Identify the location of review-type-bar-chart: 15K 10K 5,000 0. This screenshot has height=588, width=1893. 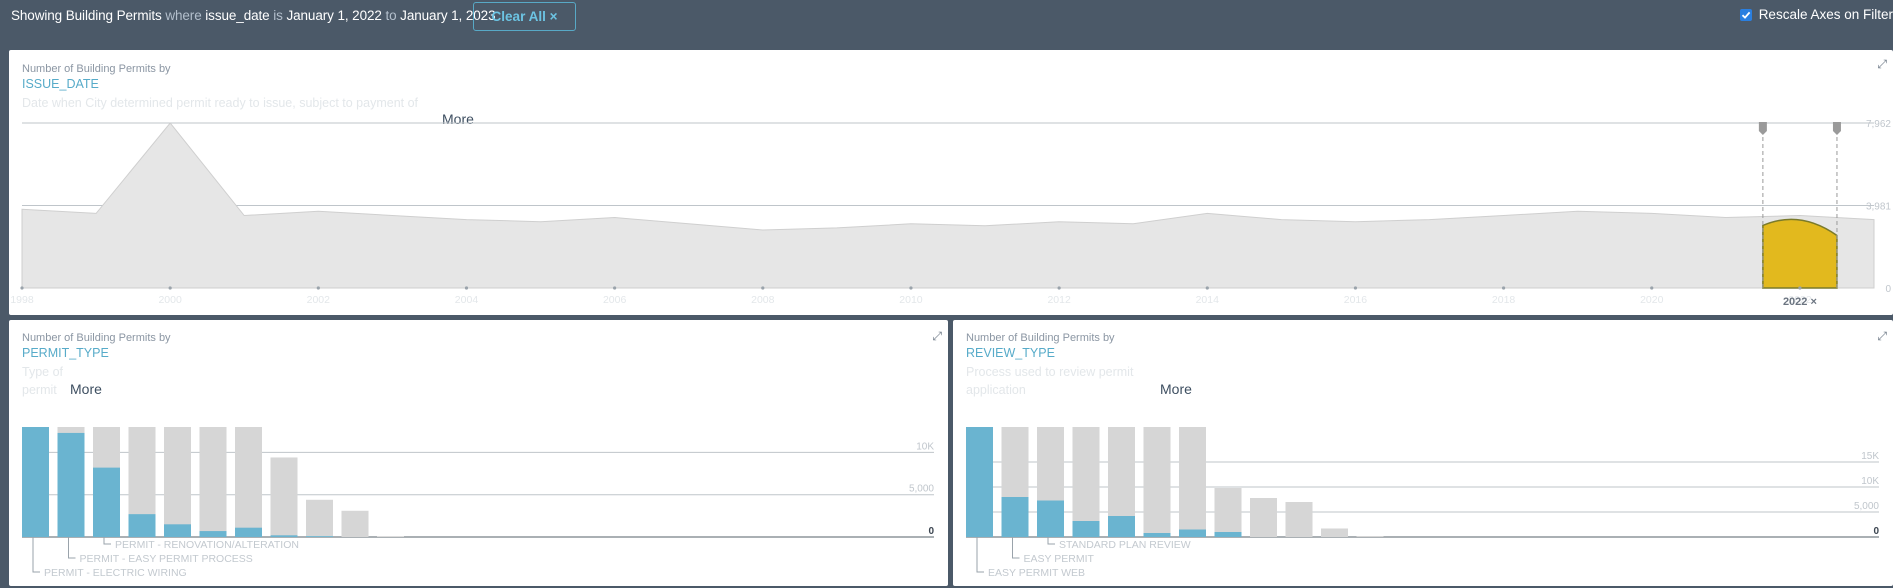
(1423, 490).